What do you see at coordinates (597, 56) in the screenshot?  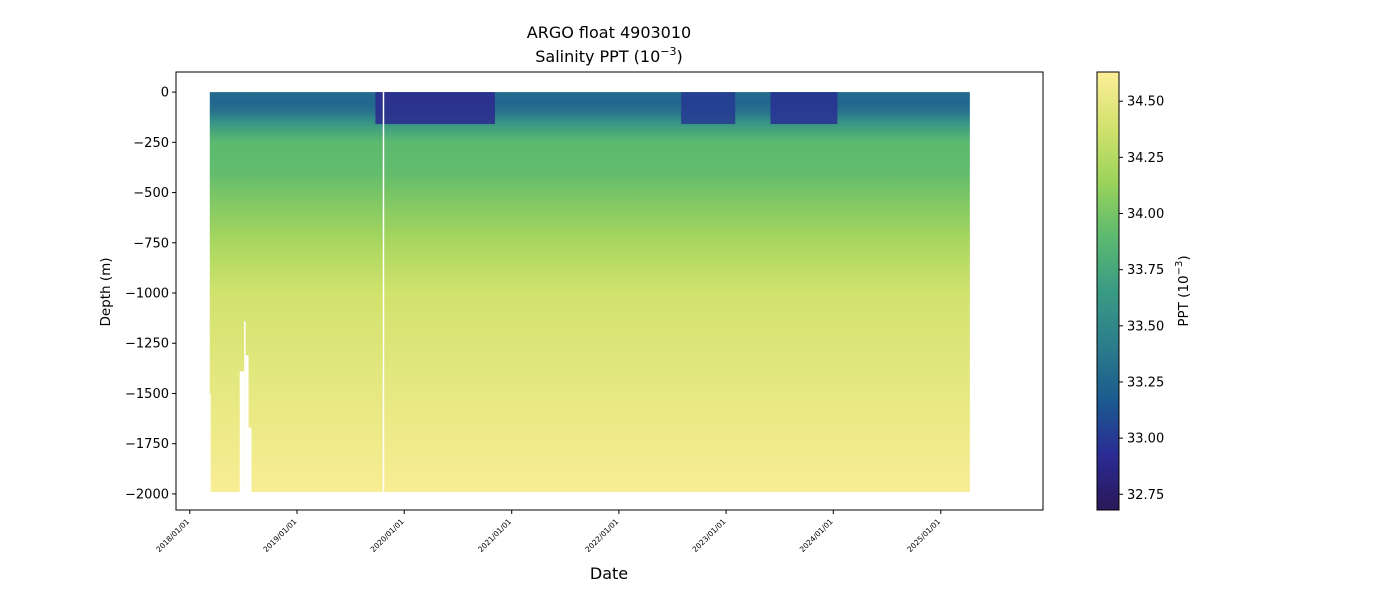 I see `chart-subtitle-base: Salinity PPT (10` at bounding box center [597, 56].